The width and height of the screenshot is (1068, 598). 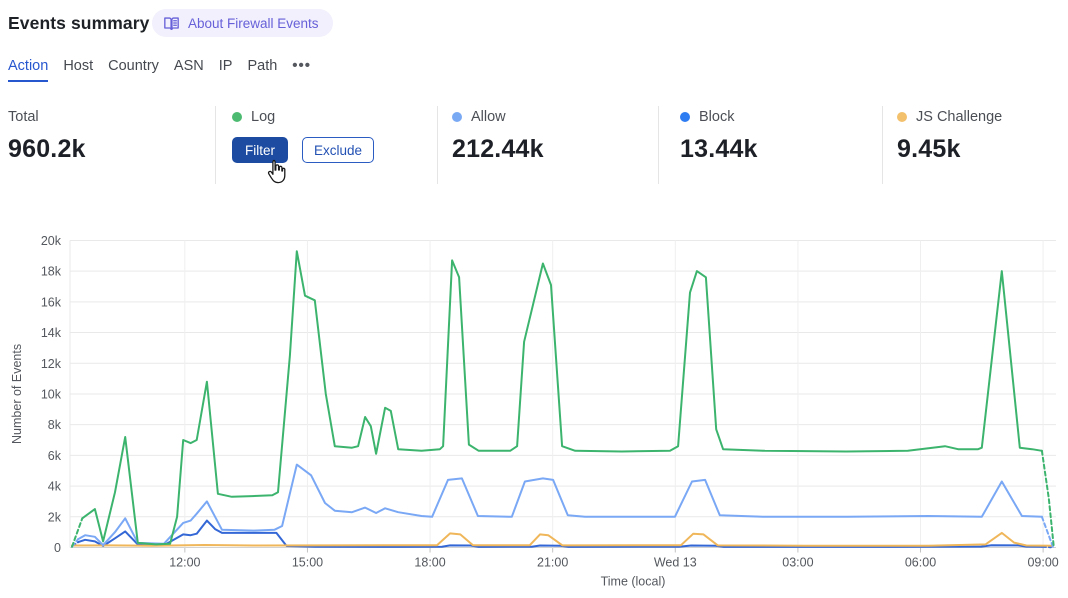 I want to click on svg-text: 09:00, so click(x=1042, y=563).